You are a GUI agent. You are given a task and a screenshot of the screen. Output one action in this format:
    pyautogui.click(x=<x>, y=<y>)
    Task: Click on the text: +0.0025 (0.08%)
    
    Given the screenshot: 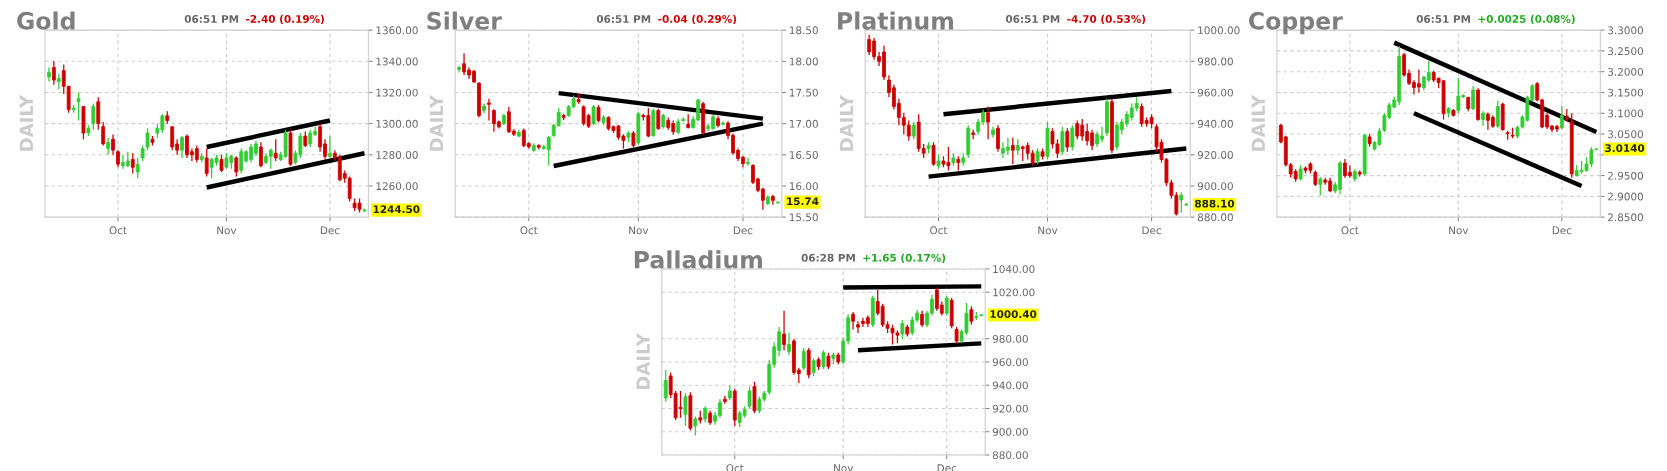 What is the action you would take?
    pyautogui.click(x=1526, y=19)
    